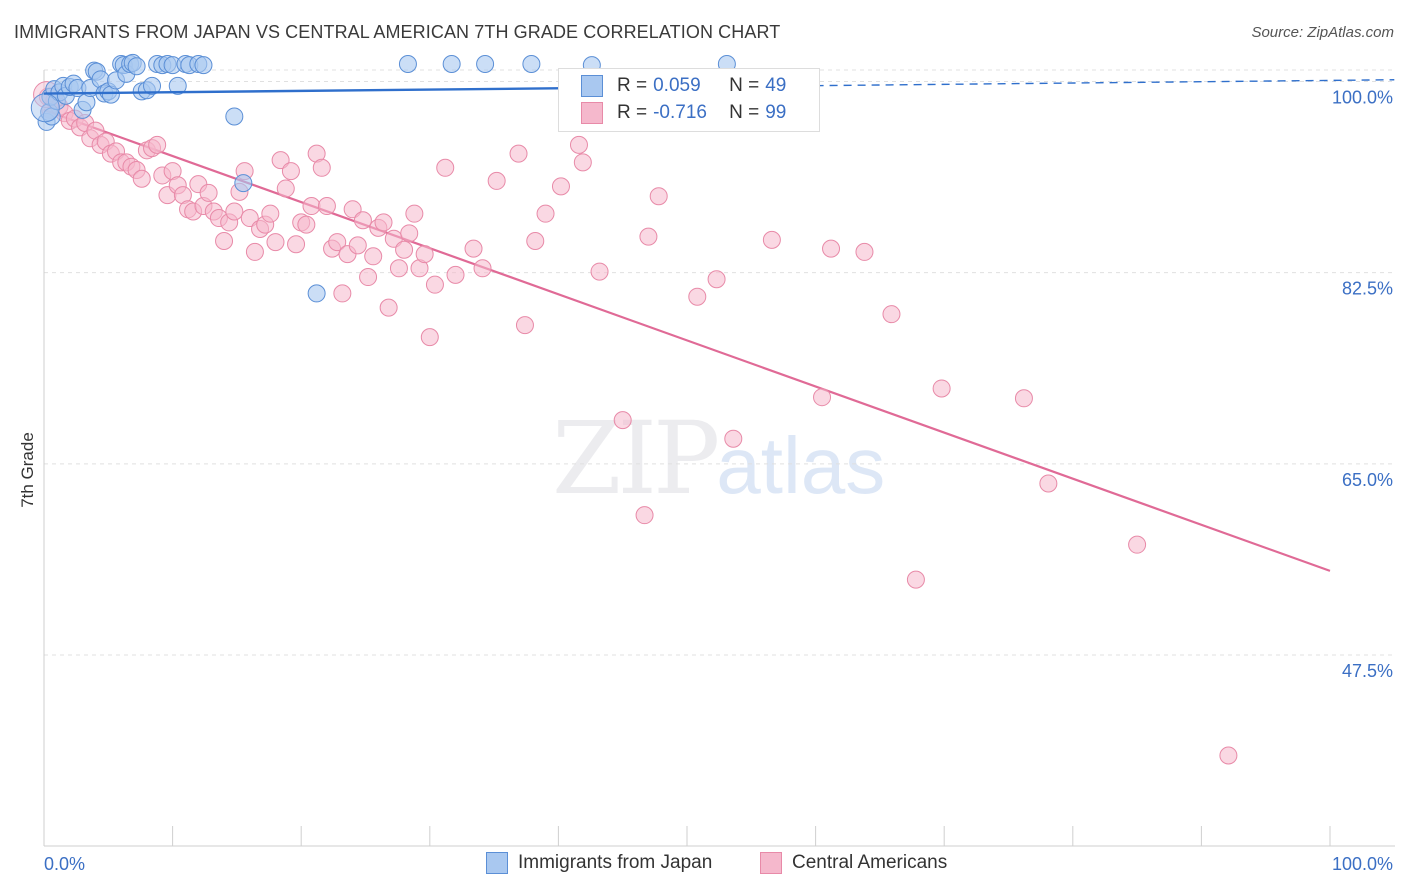 This screenshot has height=892, width=1406. I want to click on series-label-central: Central Americans, so click(870, 862).